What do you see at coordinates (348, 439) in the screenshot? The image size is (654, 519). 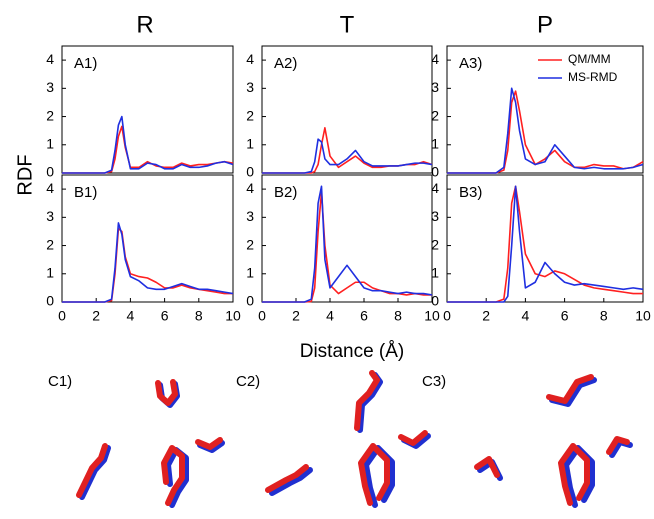 I see `molecule-c2` at bounding box center [348, 439].